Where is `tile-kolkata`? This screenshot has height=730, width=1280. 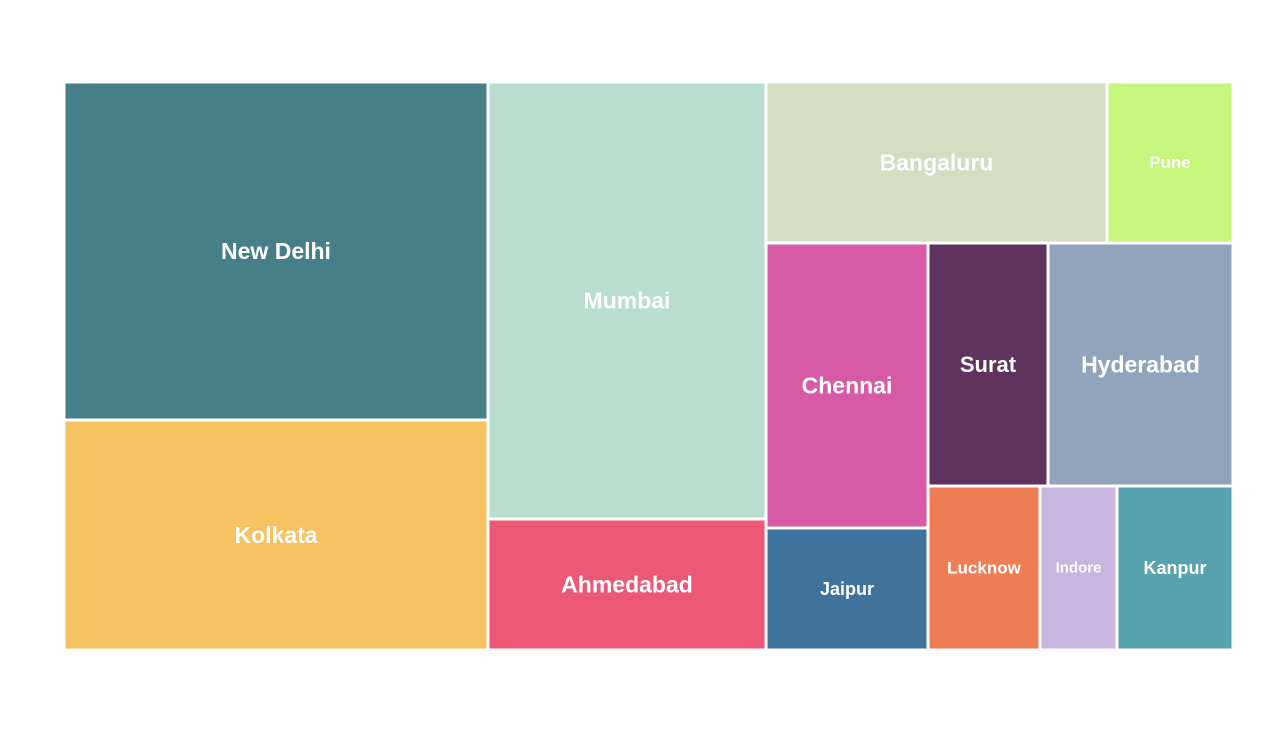
tile-kolkata is located at coordinates (276, 535).